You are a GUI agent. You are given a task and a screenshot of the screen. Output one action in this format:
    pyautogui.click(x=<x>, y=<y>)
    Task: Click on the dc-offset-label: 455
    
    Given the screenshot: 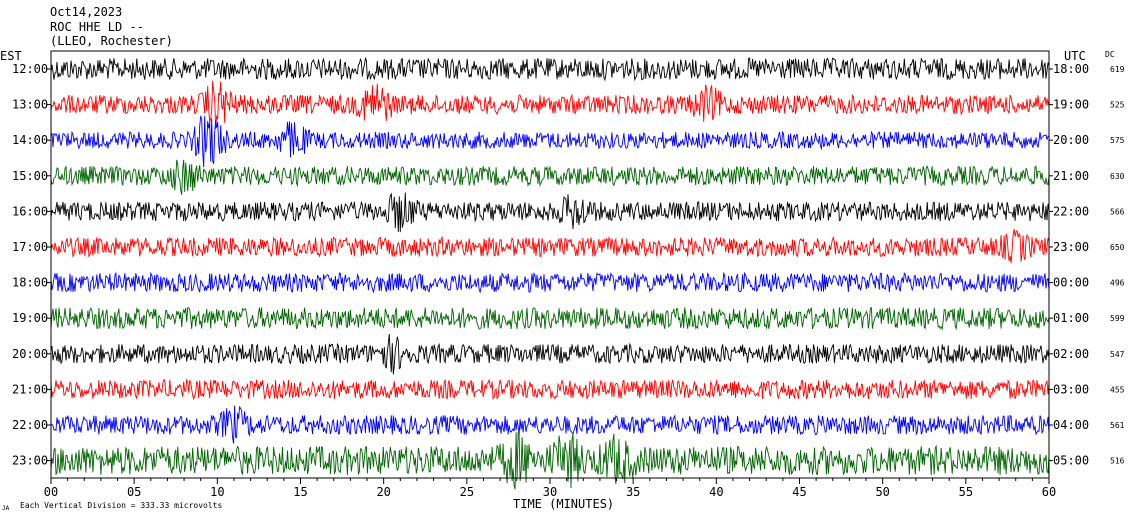 What is the action you would take?
    pyautogui.click(x=1117, y=389)
    